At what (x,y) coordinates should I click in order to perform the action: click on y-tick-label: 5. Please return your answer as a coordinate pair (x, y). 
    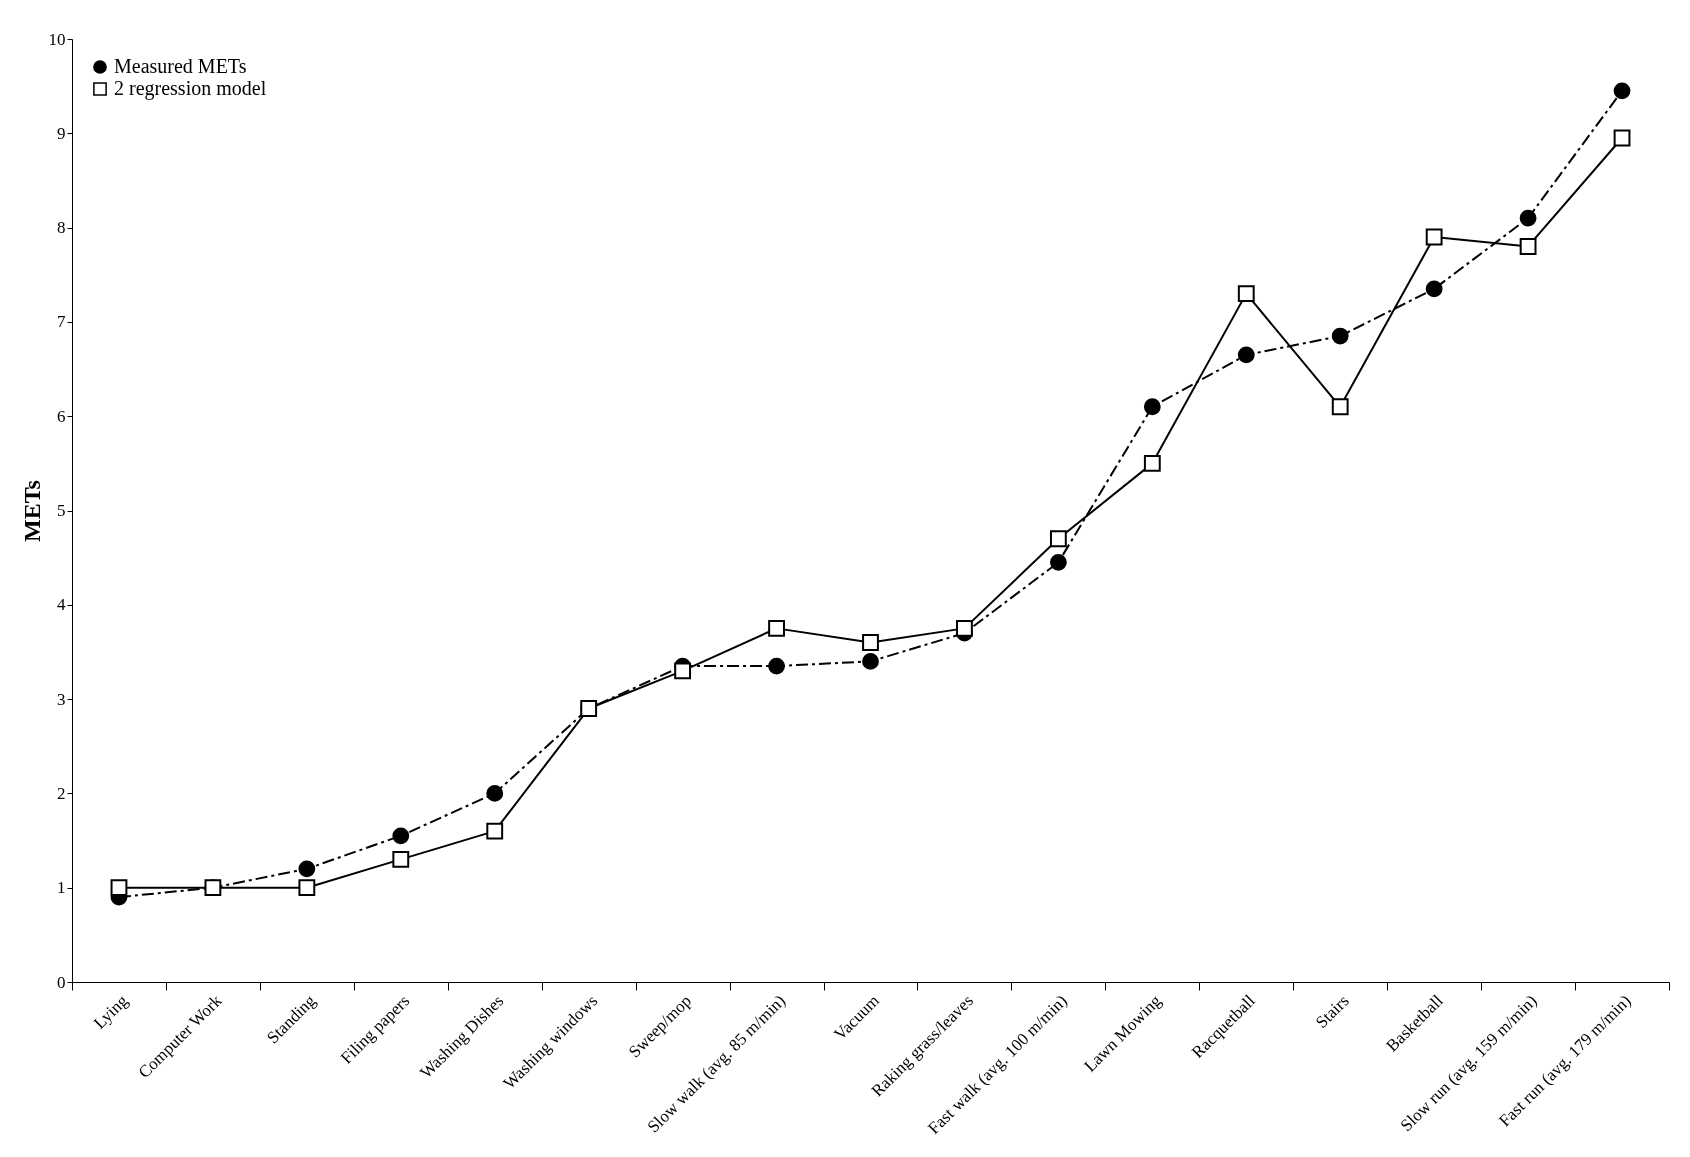
    Looking at the image, I should click on (61, 510).